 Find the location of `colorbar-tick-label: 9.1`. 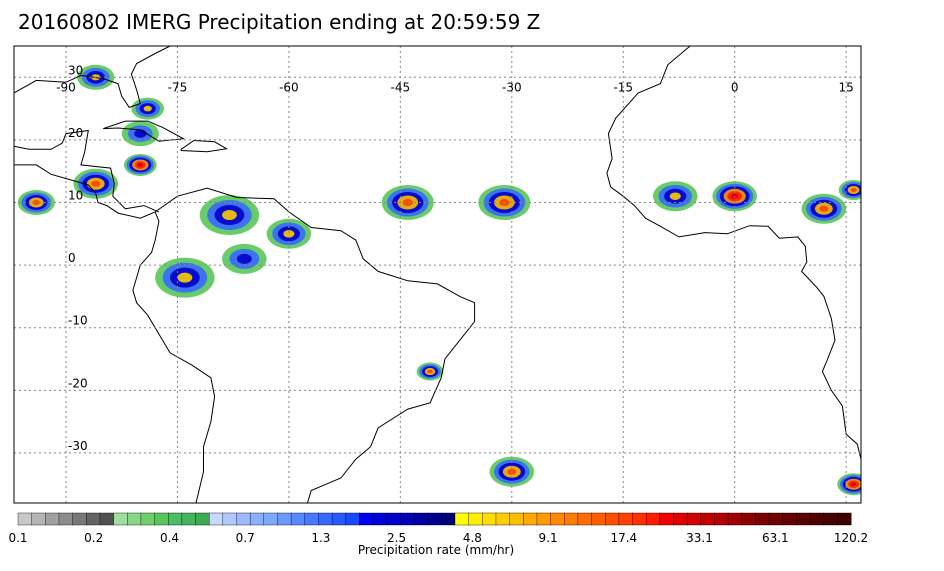

colorbar-tick-label: 9.1 is located at coordinates (548, 538).